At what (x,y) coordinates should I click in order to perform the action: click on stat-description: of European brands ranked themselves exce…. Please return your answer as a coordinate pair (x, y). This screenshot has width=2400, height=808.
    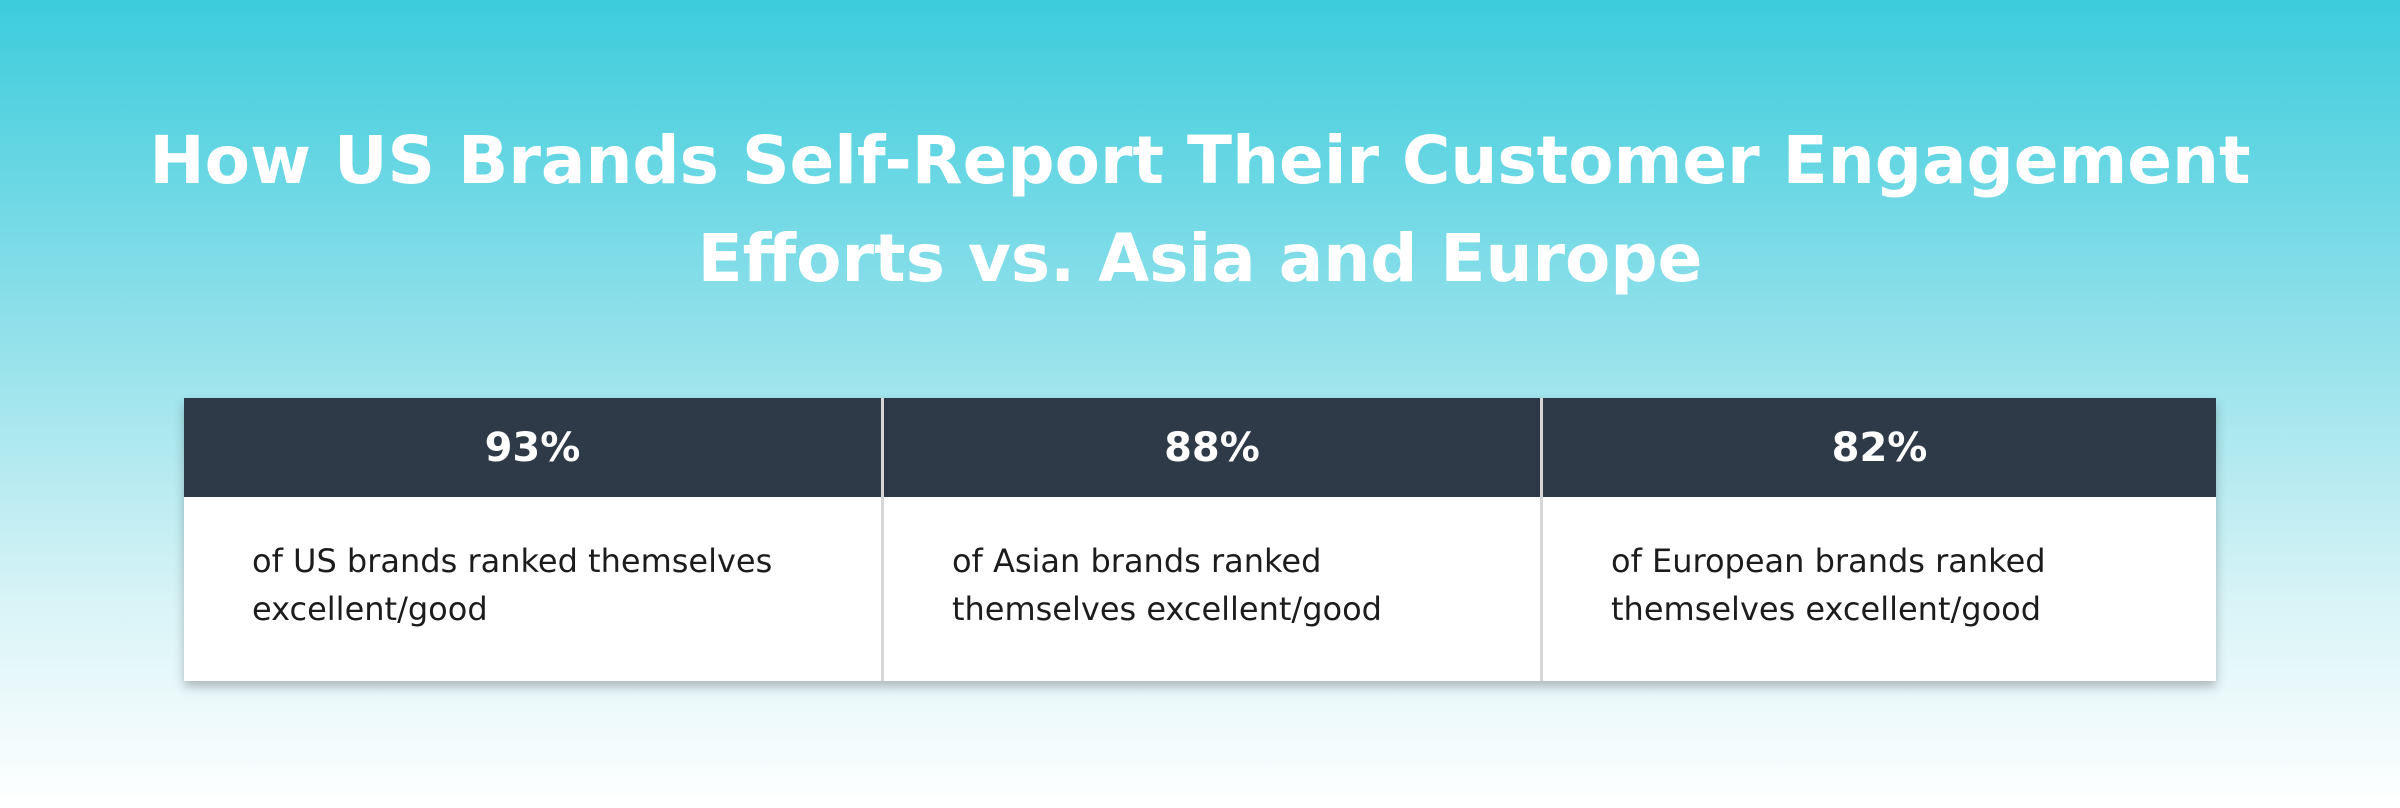
    Looking at the image, I should click on (1879, 565).